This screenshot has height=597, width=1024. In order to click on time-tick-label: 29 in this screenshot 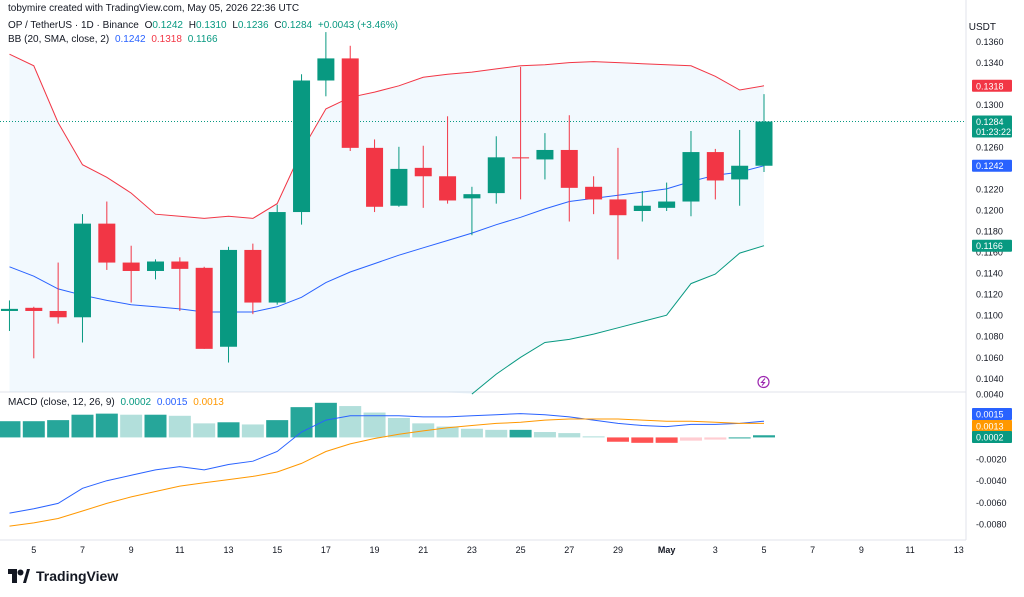, I will do `click(618, 550)`.